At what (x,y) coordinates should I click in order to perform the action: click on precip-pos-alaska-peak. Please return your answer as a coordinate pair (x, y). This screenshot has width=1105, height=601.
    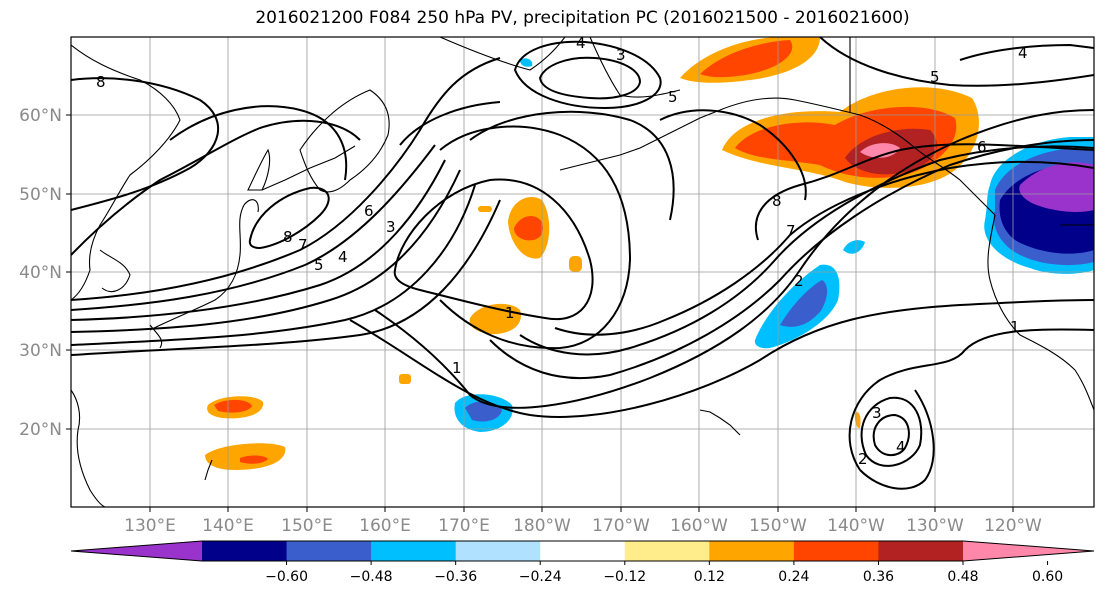
    Looking at the image, I should click on (880, 150).